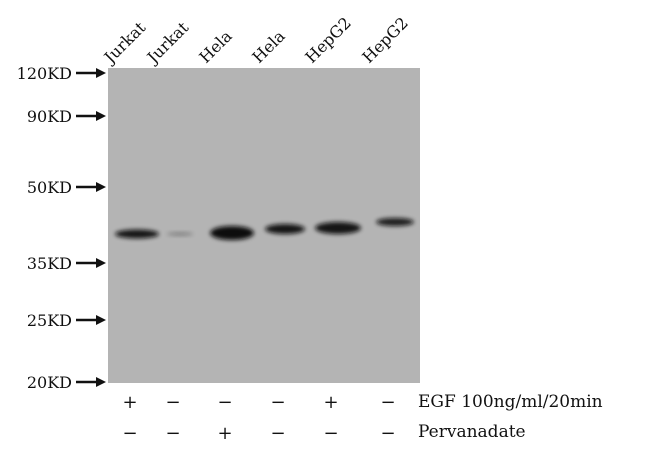 Image resolution: width=650 pixels, height=450 pixels. I want to click on marker-label: 35KD, so click(49, 263).